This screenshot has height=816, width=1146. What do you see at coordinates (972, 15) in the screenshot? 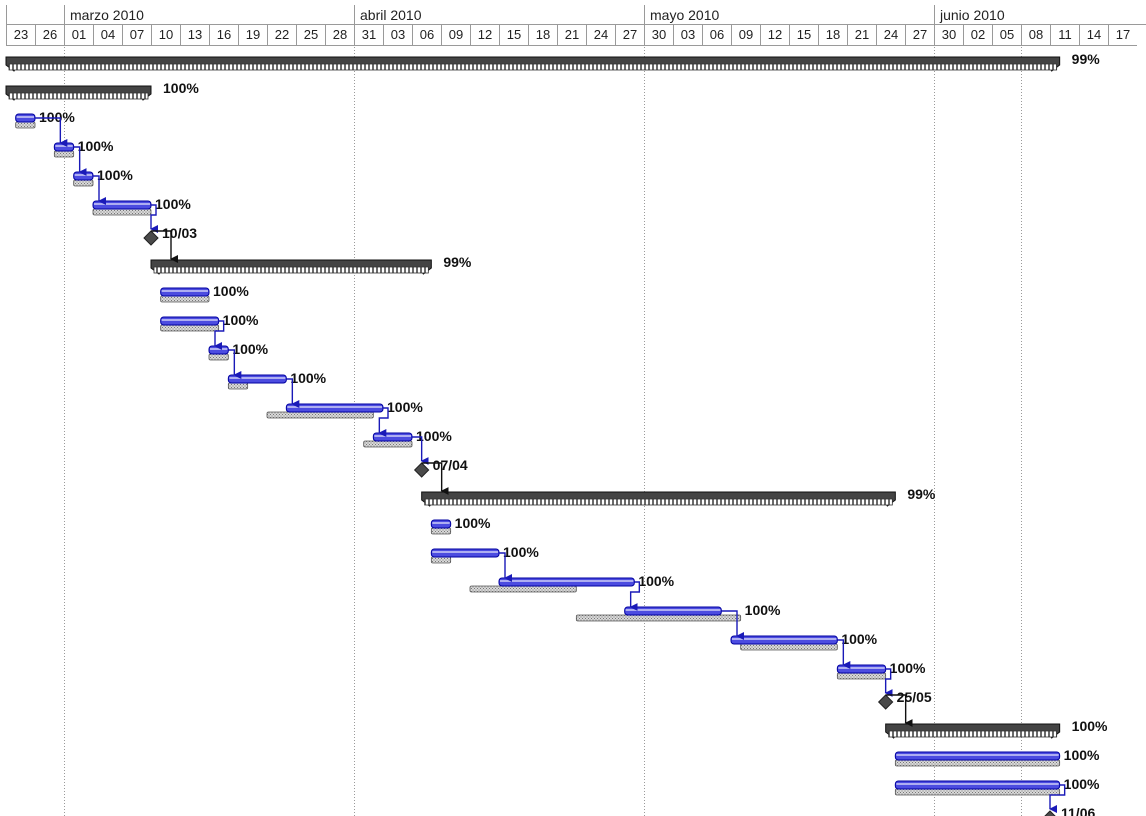
I see `month-label: junio 2010` at bounding box center [972, 15].